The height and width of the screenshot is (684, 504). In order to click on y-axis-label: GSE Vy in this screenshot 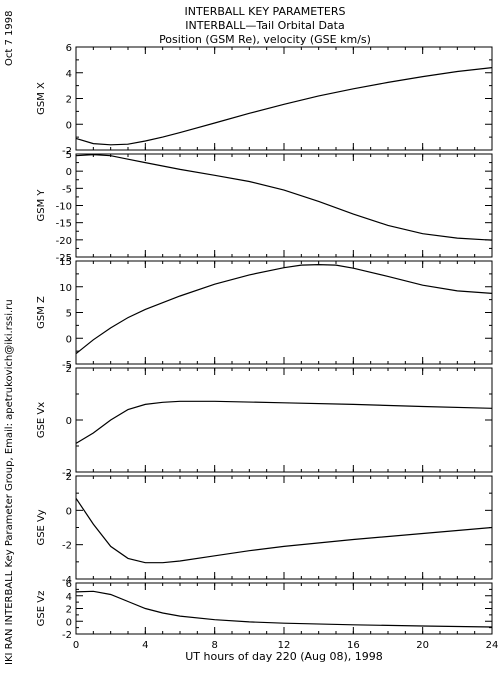, I will do `click(41, 527)`.